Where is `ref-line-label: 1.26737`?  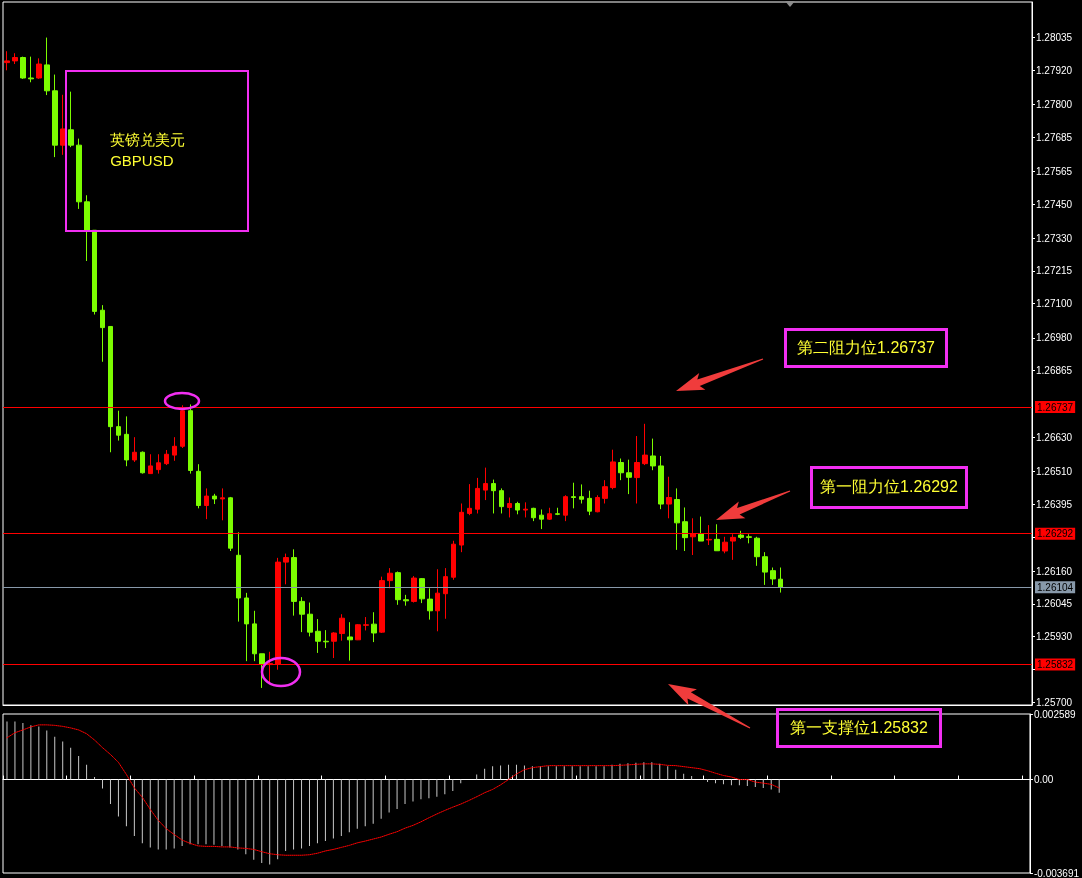 ref-line-label: 1.26737 is located at coordinates (1055, 407).